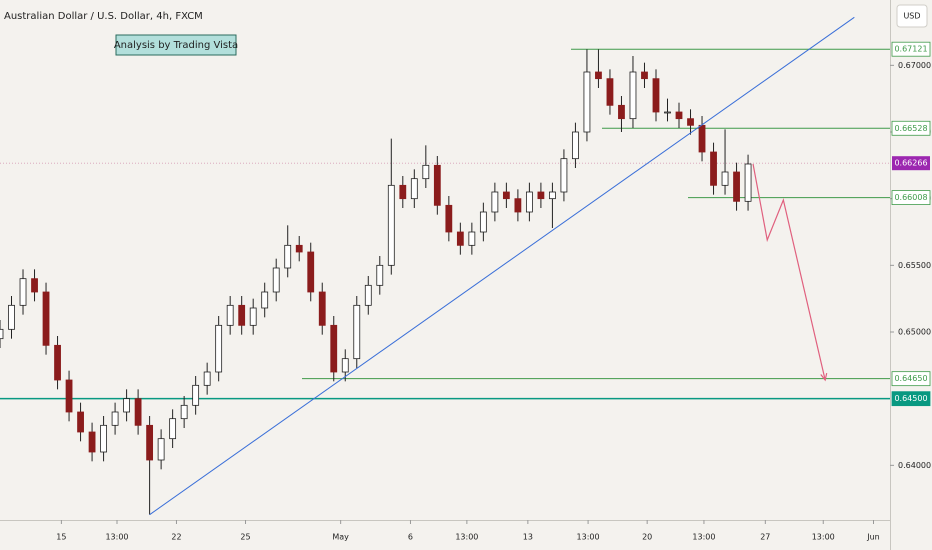 Image resolution: width=932 pixels, height=550 pixels. I want to click on annotation-box, so click(176, 45).